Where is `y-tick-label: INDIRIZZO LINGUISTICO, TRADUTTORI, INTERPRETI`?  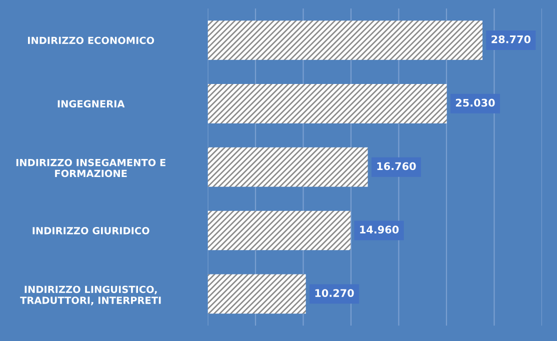
y-tick-label: INDIRIZZO LINGUISTICO, TRADUTTORI, INTERPRETI is located at coordinates (90, 296).